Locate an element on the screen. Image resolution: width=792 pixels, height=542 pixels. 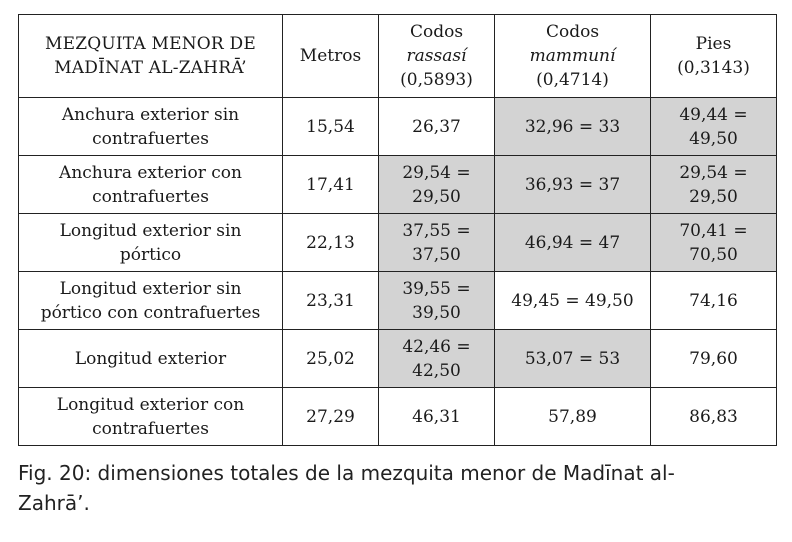
row-label: Longitud exterior sin pórtico is located at coordinates (150, 242).